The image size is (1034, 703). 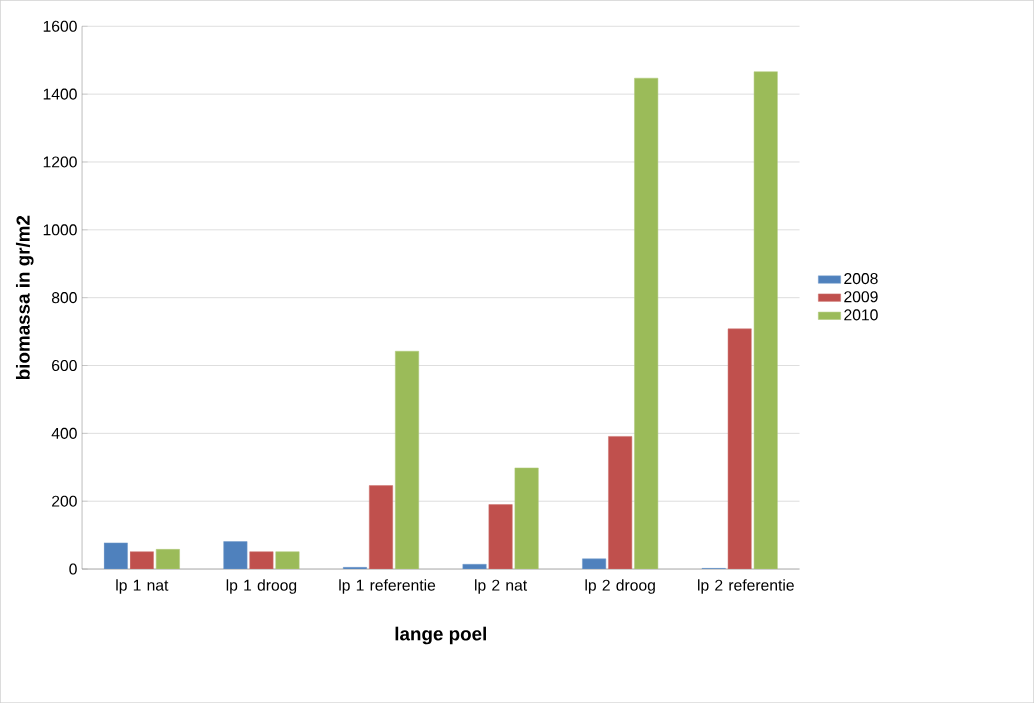 What do you see at coordinates (440, 635) in the screenshot?
I see `x-axis-title: lange poel` at bounding box center [440, 635].